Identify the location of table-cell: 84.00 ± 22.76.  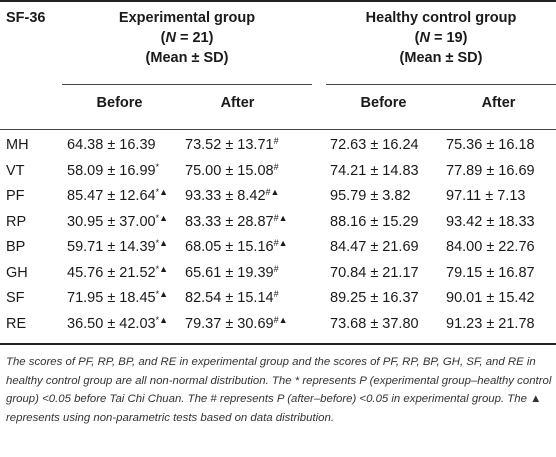
(490, 248).